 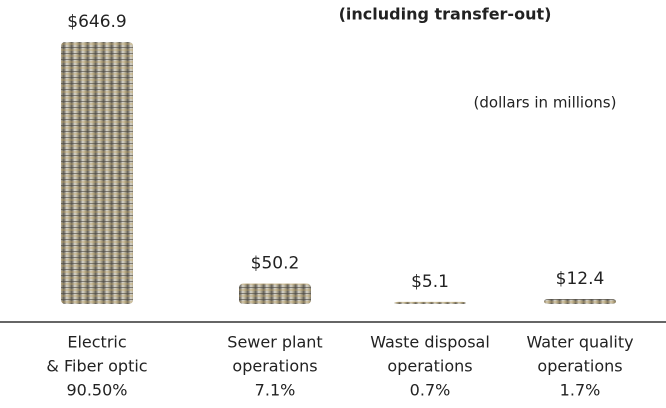 I want to click on value-label: $646.9, so click(x=96, y=22).